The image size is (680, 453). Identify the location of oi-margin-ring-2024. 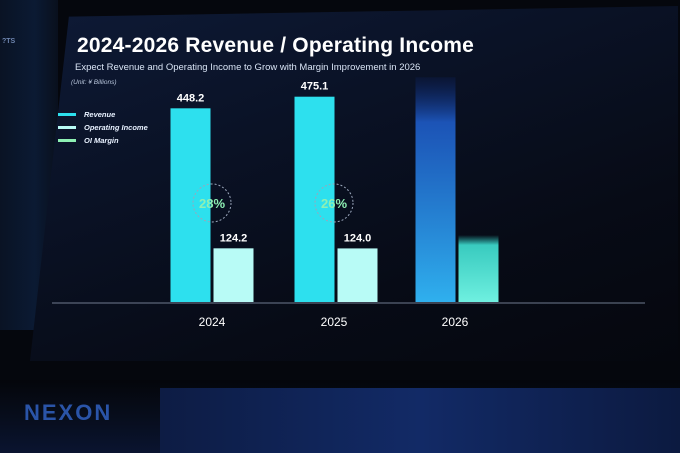
(212, 203).